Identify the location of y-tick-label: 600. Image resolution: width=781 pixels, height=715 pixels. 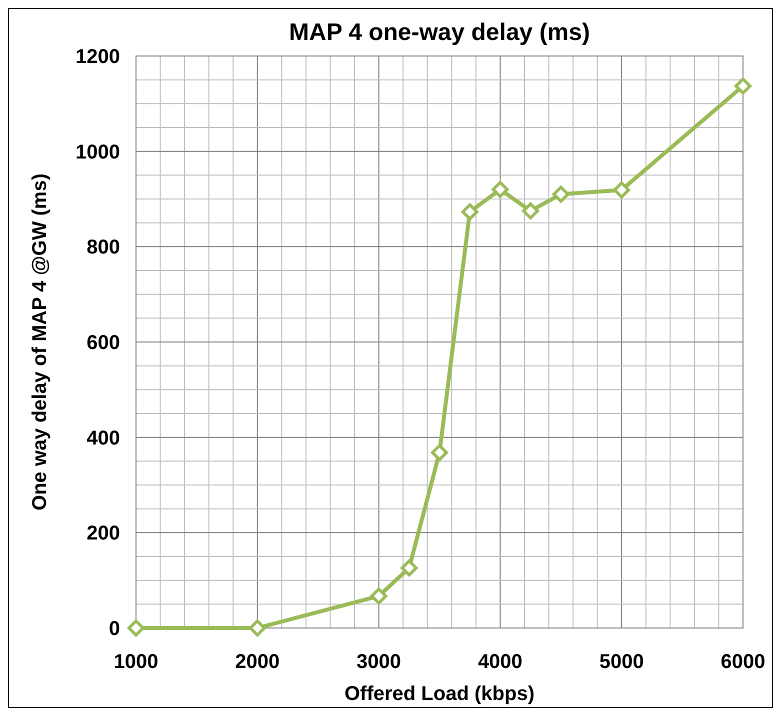
(103, 343).